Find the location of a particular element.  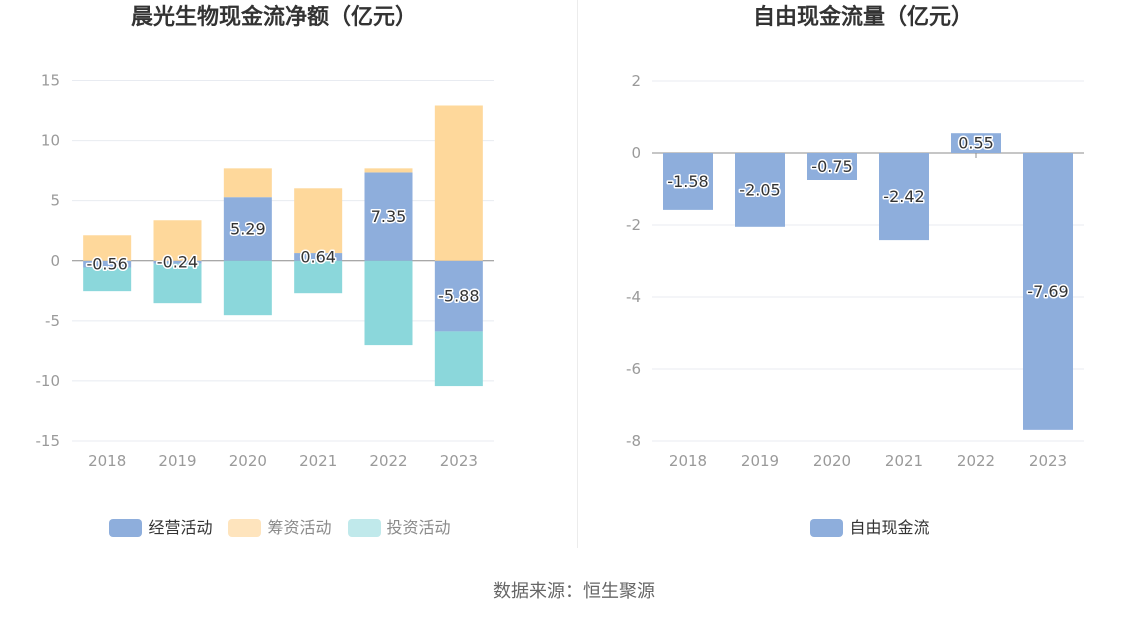

chart1-legend-item-1: 经营活动 is located at coordinates (160, 528).